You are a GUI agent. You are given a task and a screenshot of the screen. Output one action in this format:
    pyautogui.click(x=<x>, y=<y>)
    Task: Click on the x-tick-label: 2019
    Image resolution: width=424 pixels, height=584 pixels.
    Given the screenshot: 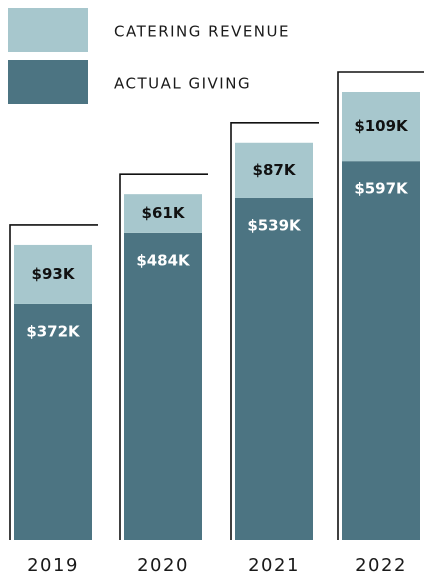 What is the action you would take?
    pyautogui.click(x=53, y=565)
    